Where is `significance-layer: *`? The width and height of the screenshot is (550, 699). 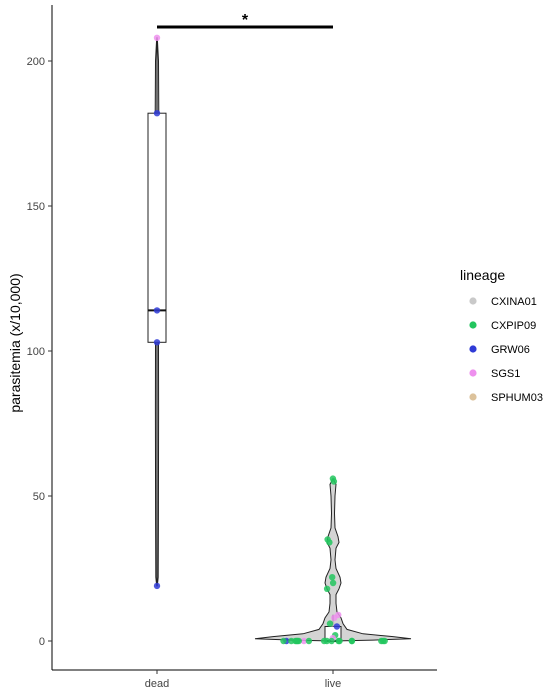 significance-layer: * is located at coordinates (245, 20).